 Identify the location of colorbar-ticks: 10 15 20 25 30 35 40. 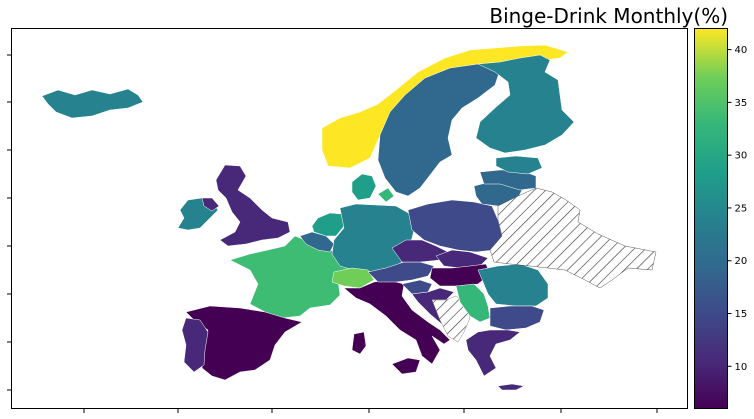
(737, 209).